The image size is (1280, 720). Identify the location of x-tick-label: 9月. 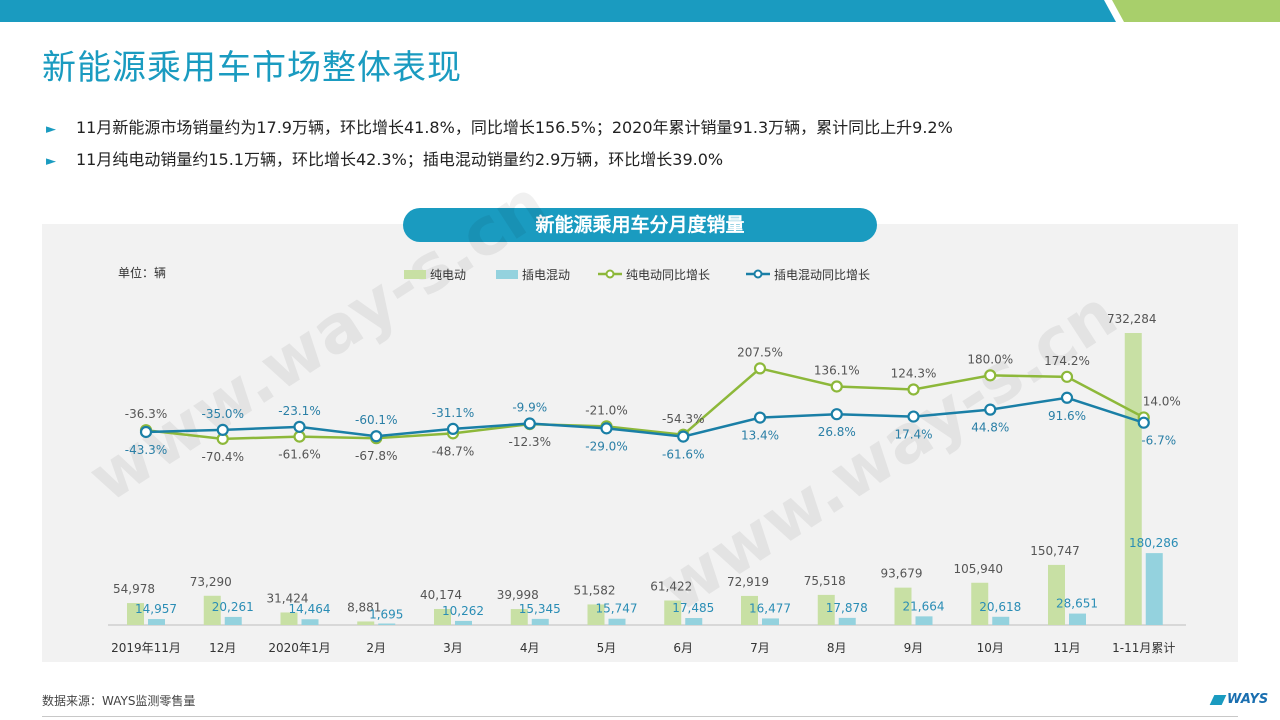
(914, 648).